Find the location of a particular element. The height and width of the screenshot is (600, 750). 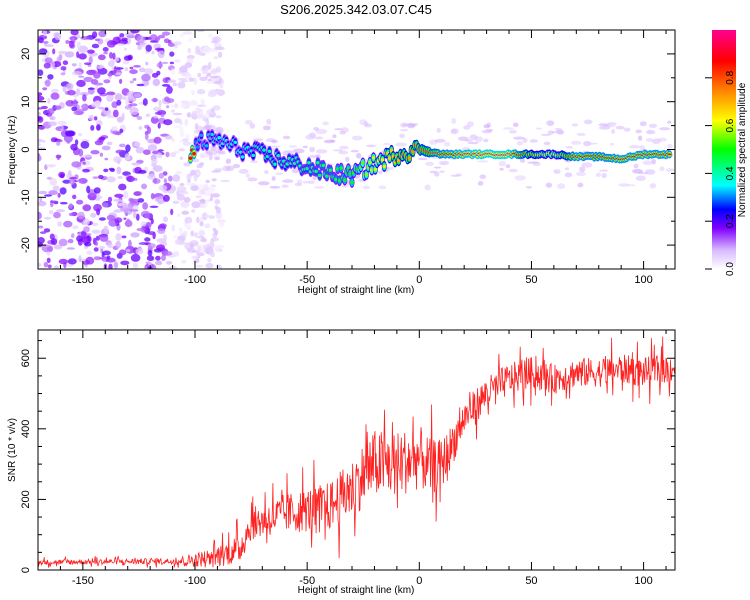

snr-ylabel: SNR (10 * v/v) is located at coordinates (12, 450).